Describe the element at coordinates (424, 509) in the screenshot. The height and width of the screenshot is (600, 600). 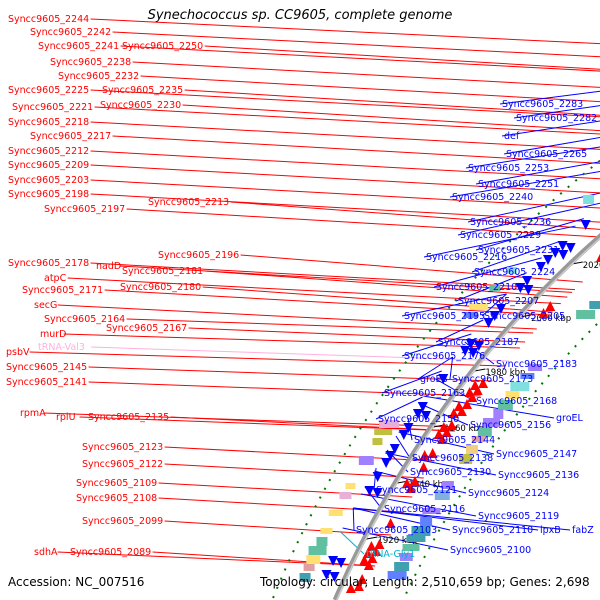
I see `gene-label-right: Syncc9605_2116` at that location.